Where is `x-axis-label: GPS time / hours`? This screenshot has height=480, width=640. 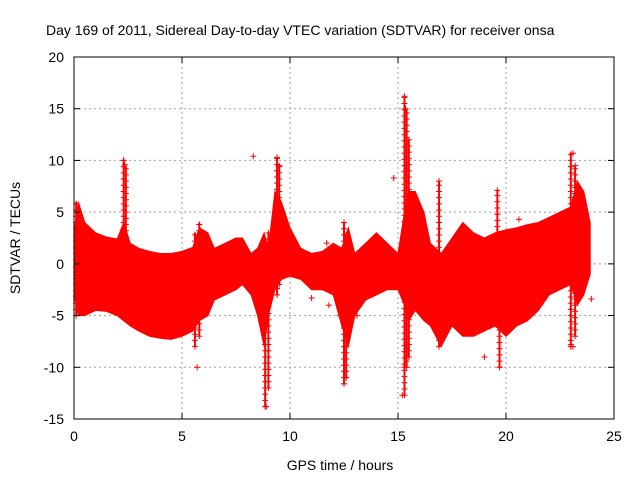
x-axis-label: GPS time / hours is located at coordinates (340, 465).